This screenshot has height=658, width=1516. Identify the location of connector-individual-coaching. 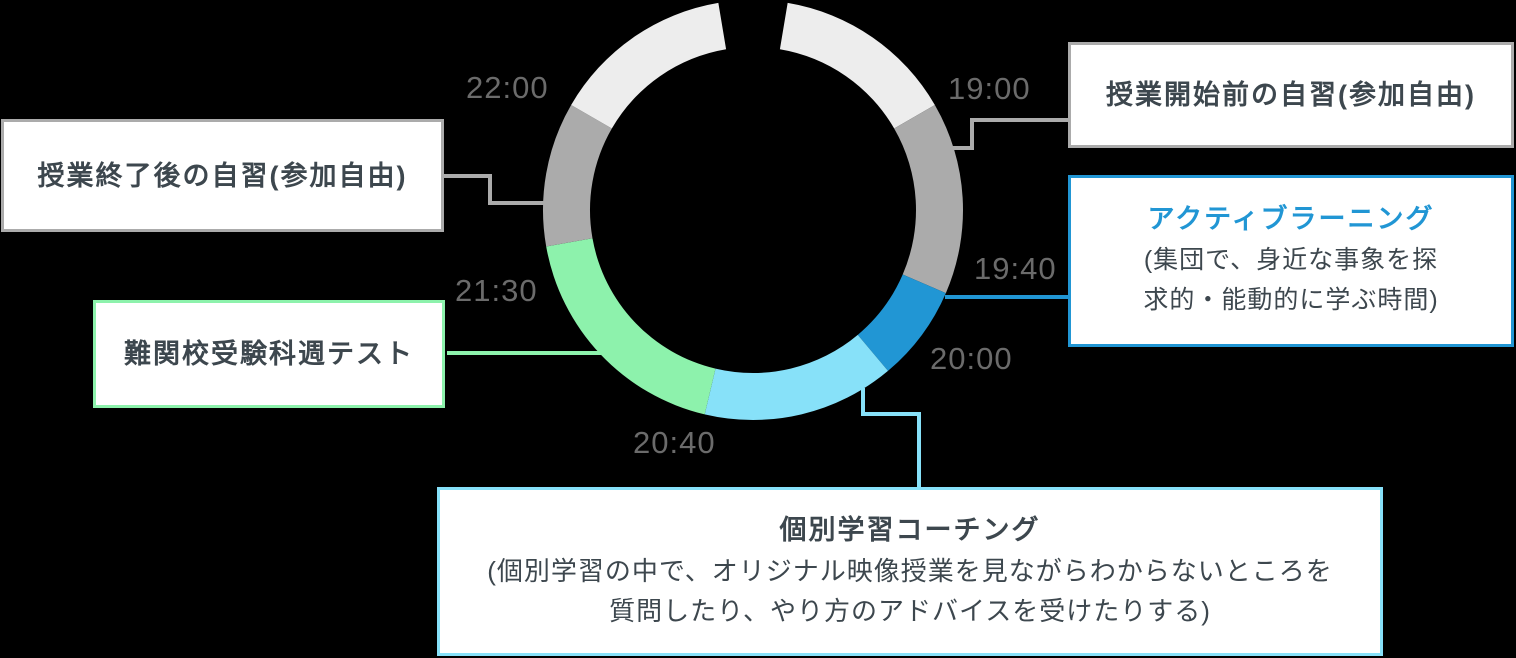
(891, 438).